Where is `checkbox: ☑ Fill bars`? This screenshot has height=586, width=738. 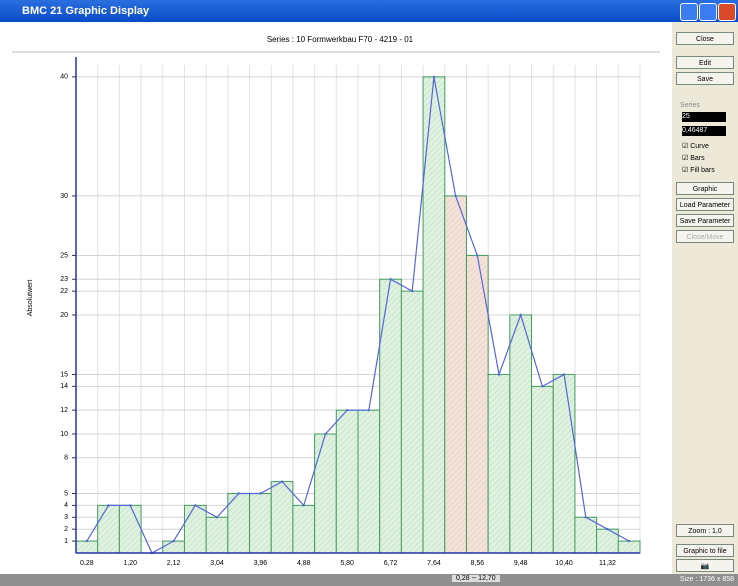 checkbox: ☑ Fill bars is located at coordinates (698, 170).